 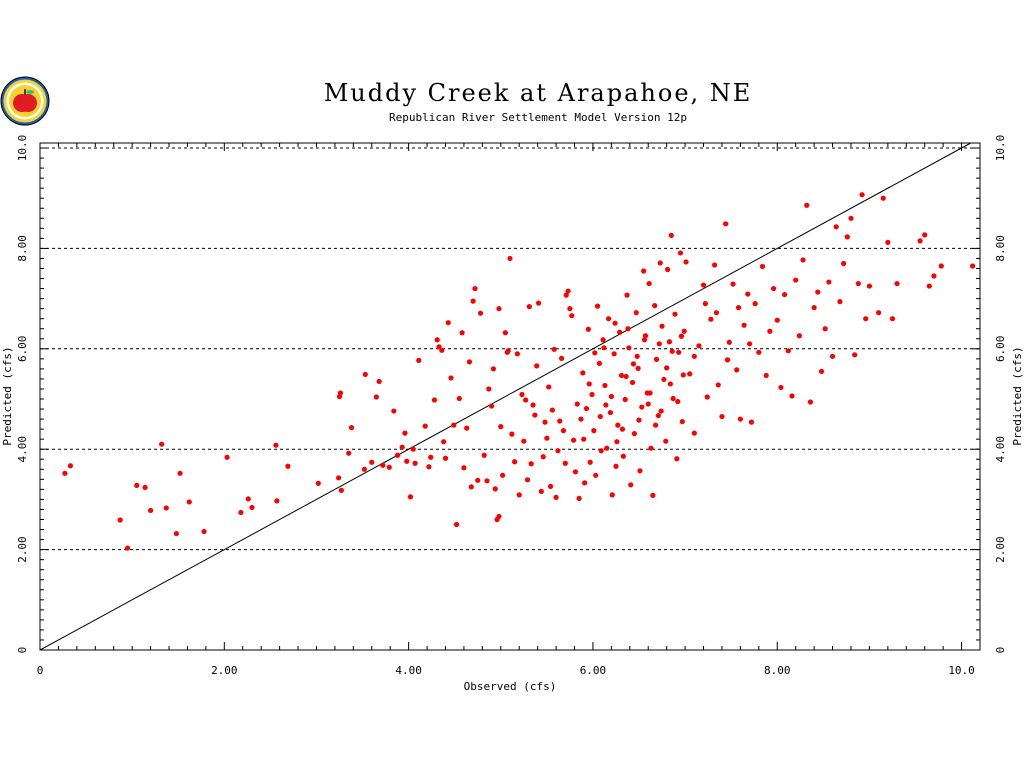 I want to click on x-tick-label: 10.0, so click(x=961, y=670).